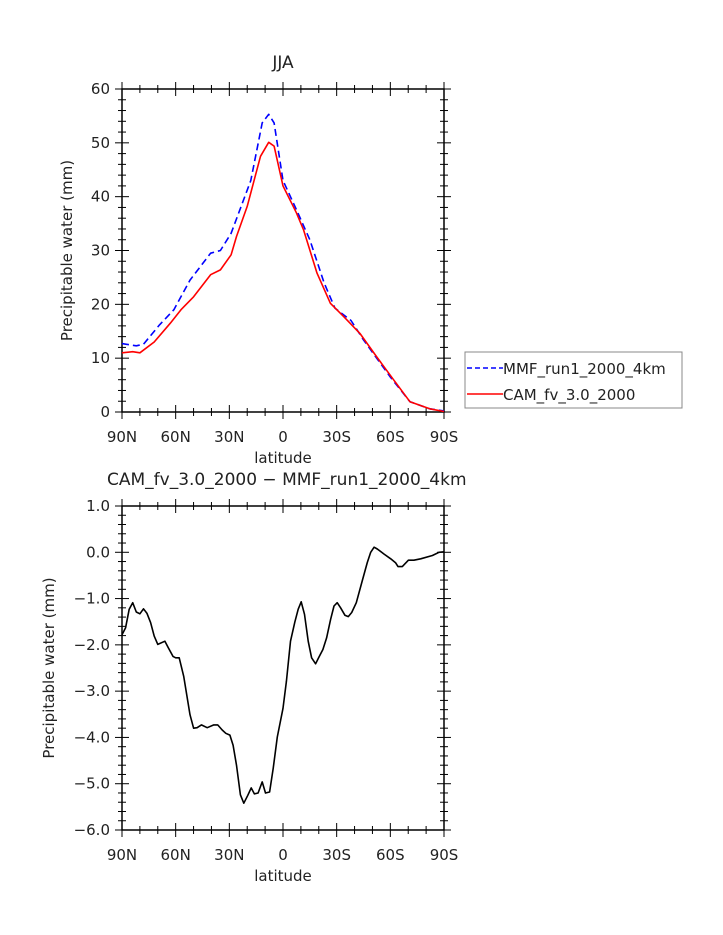 The height and width of the screenshot is (935, 723). Describe the element at coordinates (283, 675) in the screenshot. I see `series-line-difference` at that location.